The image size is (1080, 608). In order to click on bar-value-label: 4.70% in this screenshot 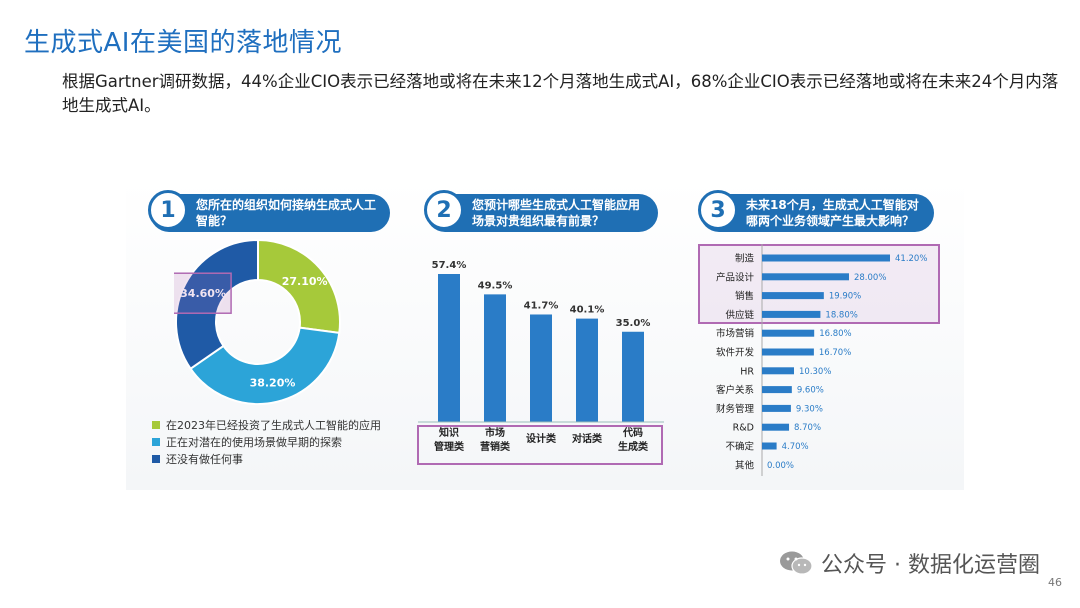, I will do `click(795, 447)`.